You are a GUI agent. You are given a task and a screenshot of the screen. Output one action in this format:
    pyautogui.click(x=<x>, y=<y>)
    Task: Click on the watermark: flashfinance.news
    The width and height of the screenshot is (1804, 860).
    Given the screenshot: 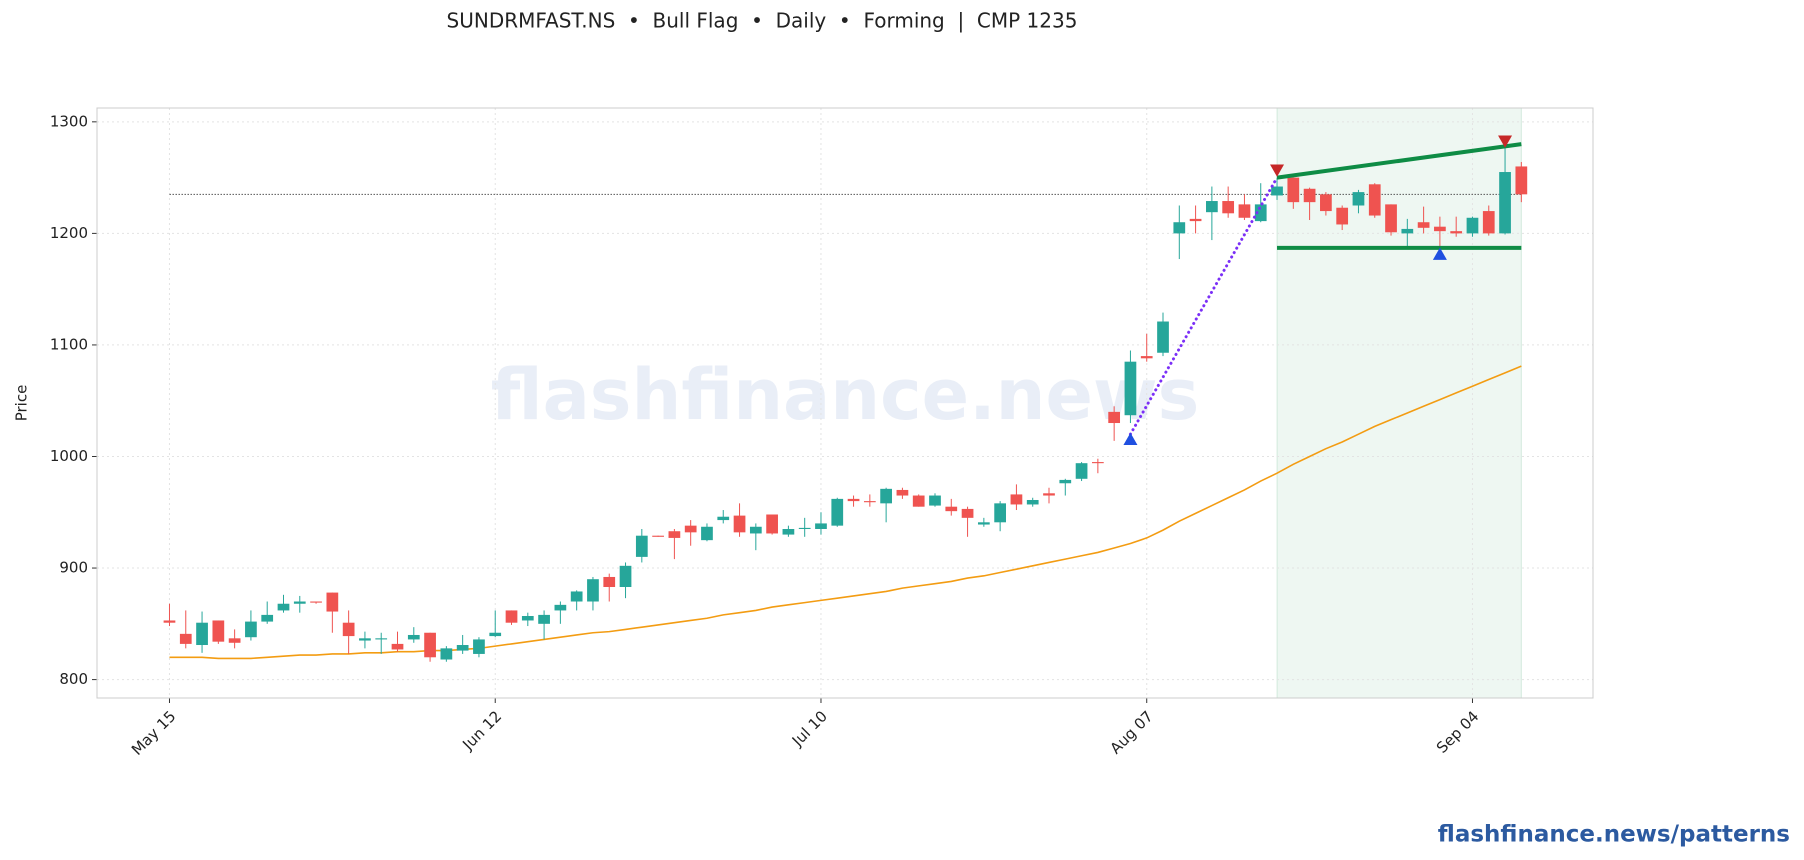 What is the action you would take?
    pyautogui.click(x=845, y=395)
    